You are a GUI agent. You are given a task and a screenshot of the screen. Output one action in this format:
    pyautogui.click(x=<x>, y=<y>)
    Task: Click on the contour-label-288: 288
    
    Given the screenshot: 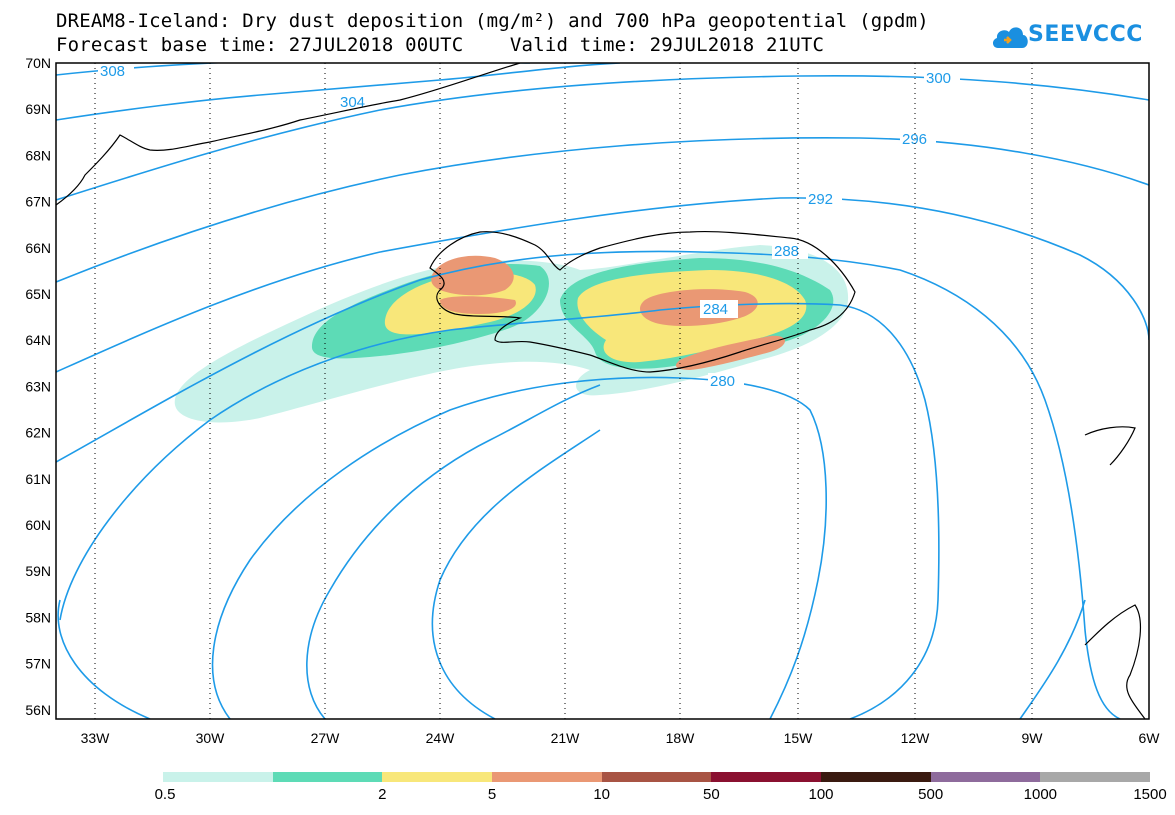 What is the action you would take?
    pyautogui.click(x=786, y=251)
    